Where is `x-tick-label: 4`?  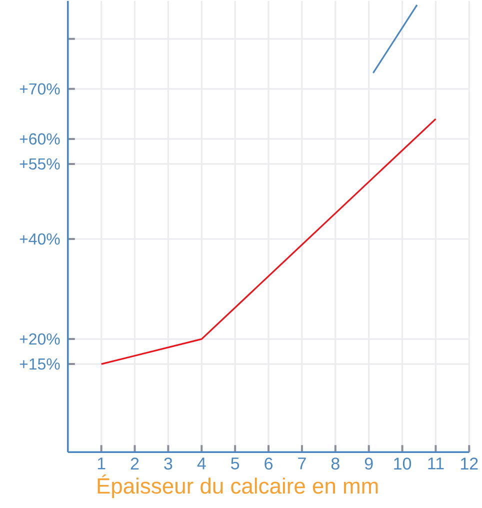
x-tick-label: 4 is located at coordinates (201, 464).